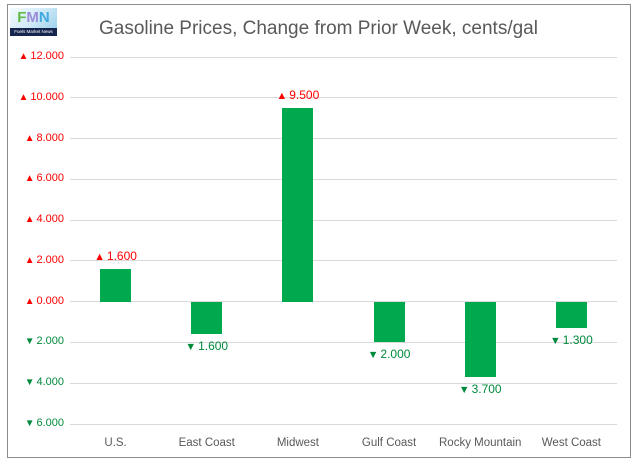  Describe the element at coordinates (116, 285) in the screenshot. I see `bar-u-s-` at that location.